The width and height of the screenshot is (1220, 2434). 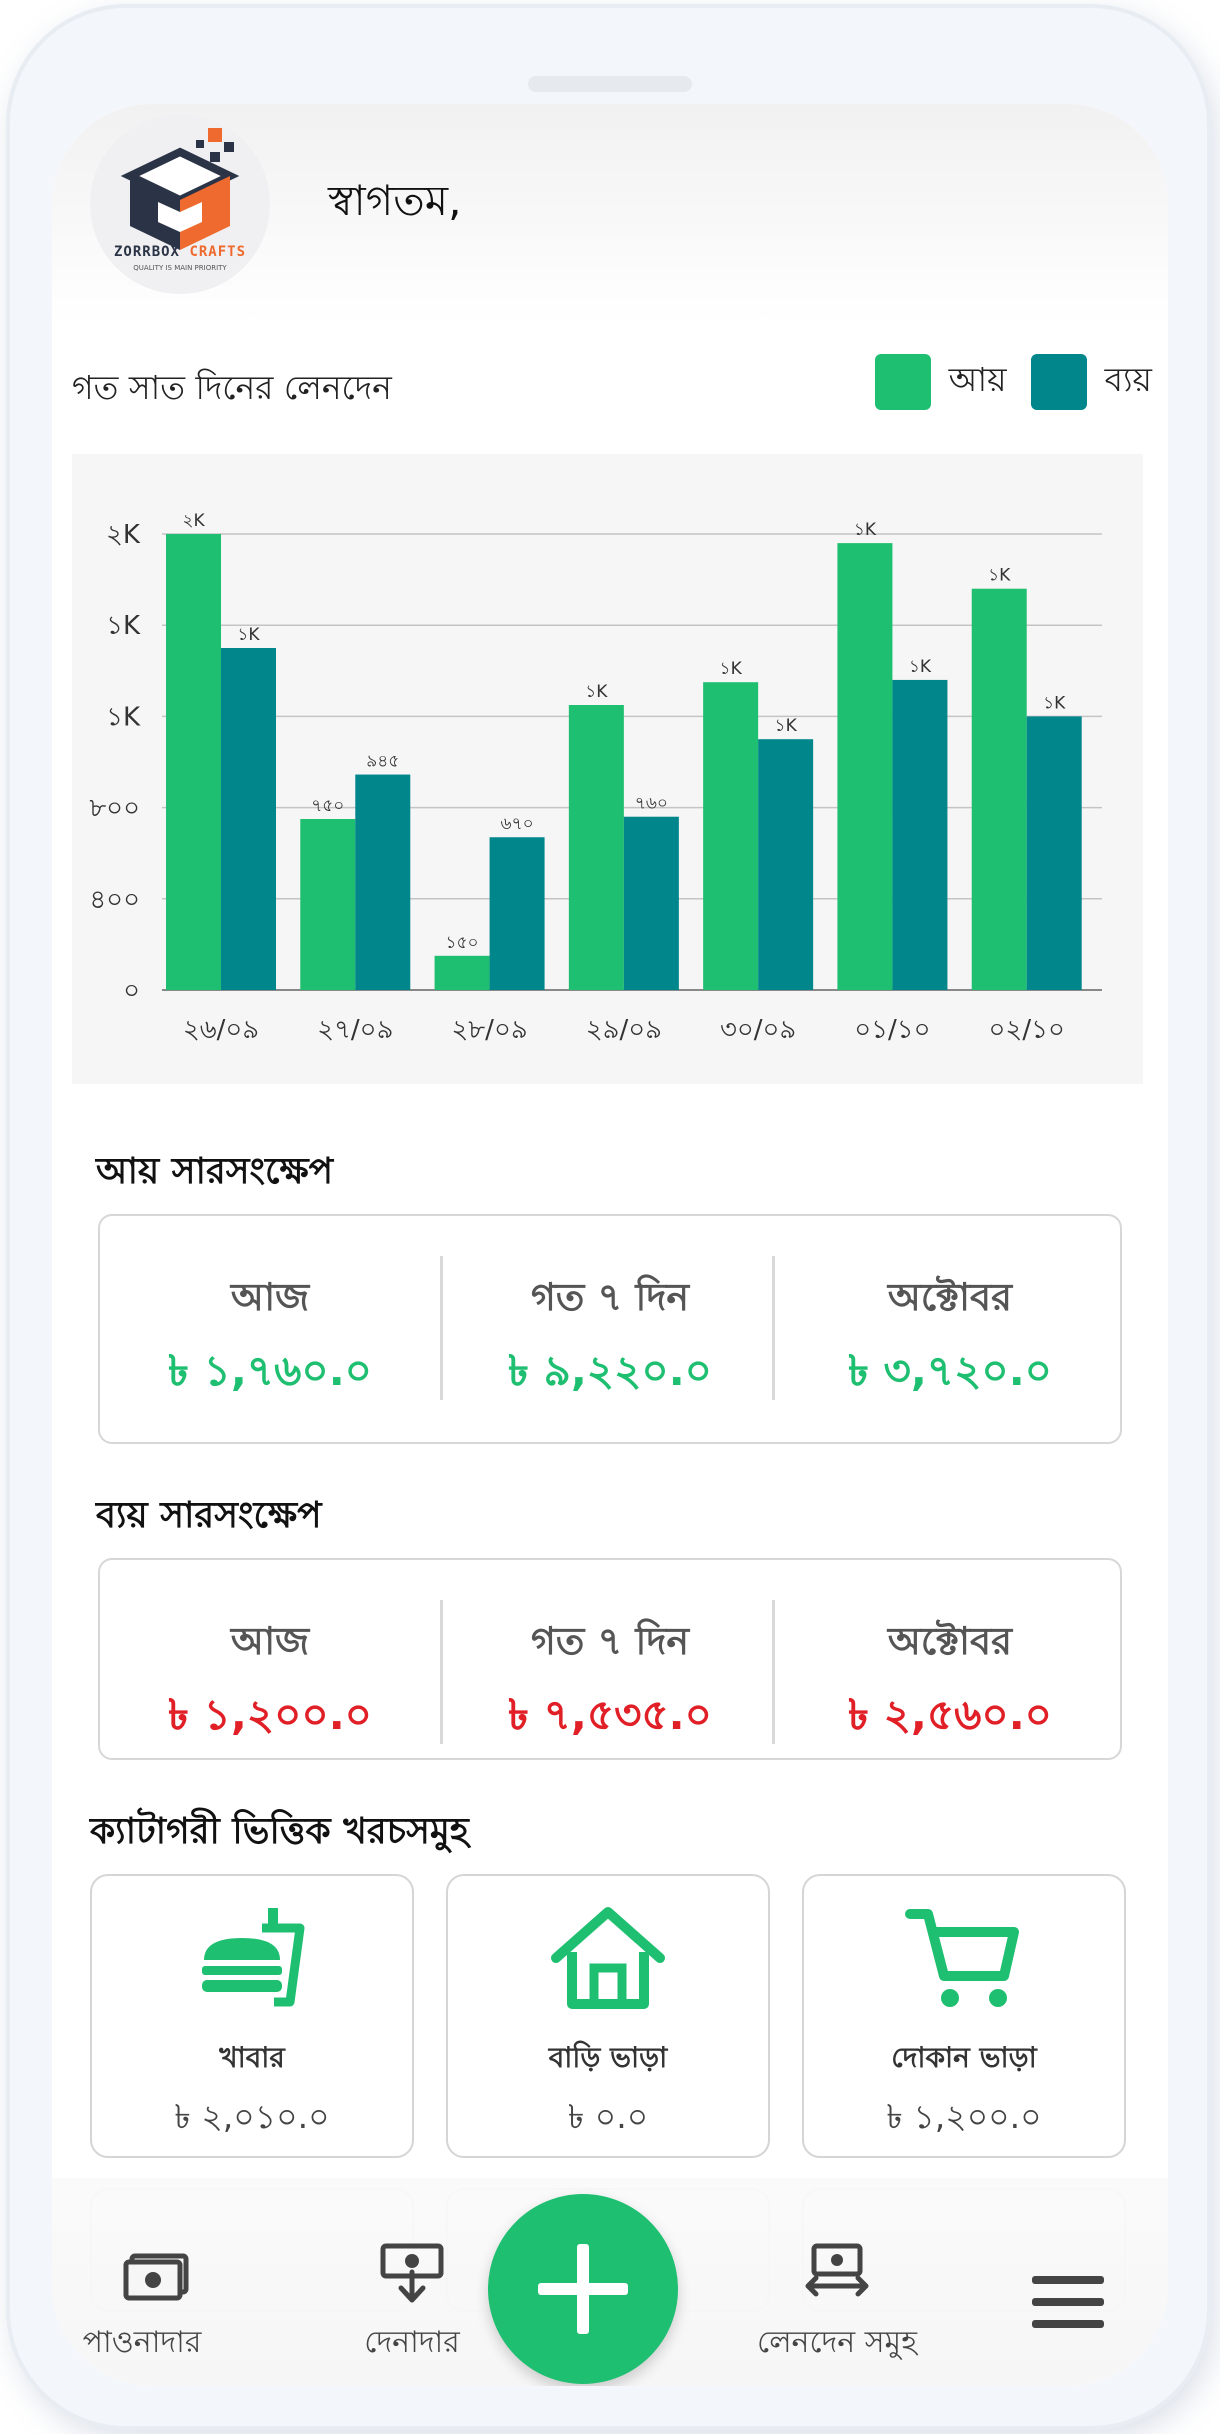 What do you see at coordinates (610, 84) in the screenshot?
I see `phone-speaker` at bounding box center [610, 84].